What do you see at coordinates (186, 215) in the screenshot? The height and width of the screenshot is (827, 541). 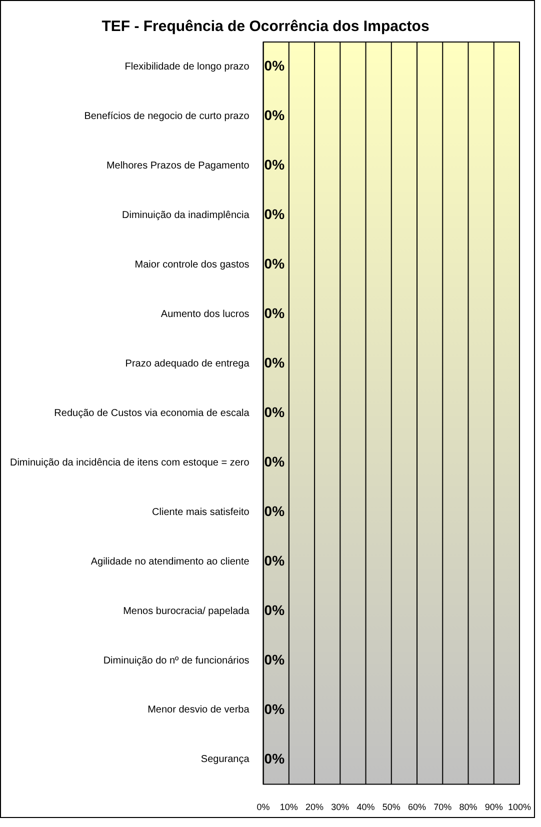 I see `y-tick-label: Diminuição da inadimplência` at bounding box center [186, 215].